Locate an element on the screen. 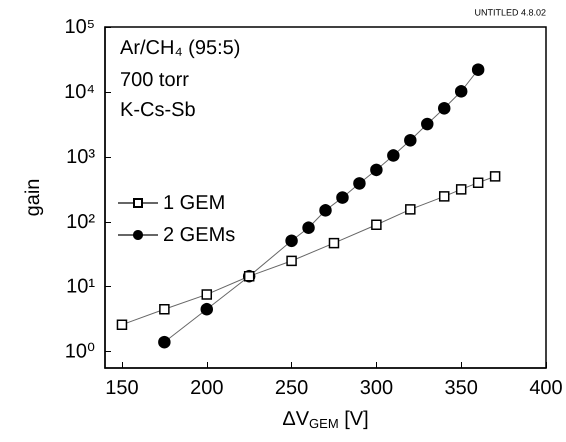 The width and height of the screenshot is (566, 442). y-axis-title: gain is located at coordinates (33, 197).